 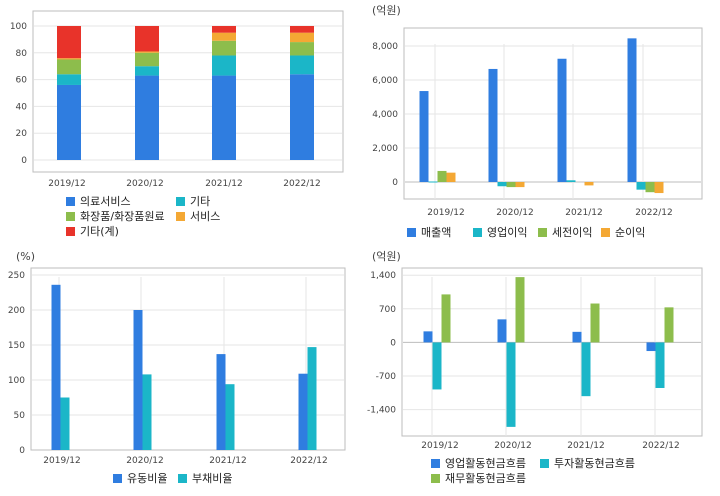 I want to click on legend-label: 재무활동현금흐름, so click(x=485, y=478).